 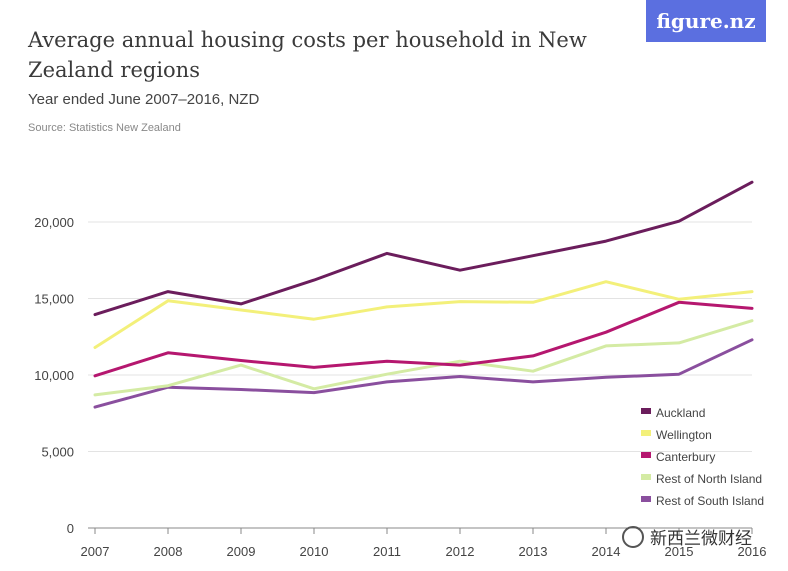 What do you see at coordinates (168, 551) in the screenshot?
I see `x-tick-label: 2008` at bounding box center [168, 551].